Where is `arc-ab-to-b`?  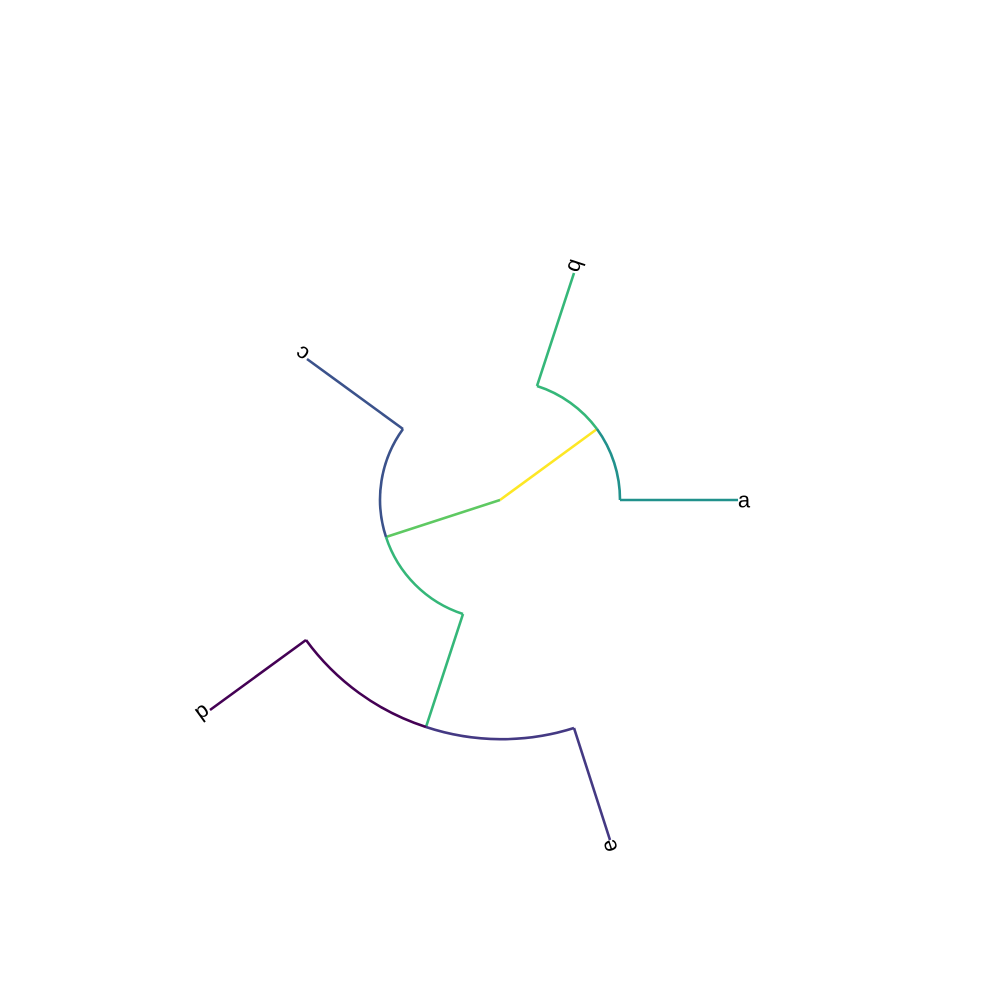 arc-ab-to-b is located at coordinates (567, 407).